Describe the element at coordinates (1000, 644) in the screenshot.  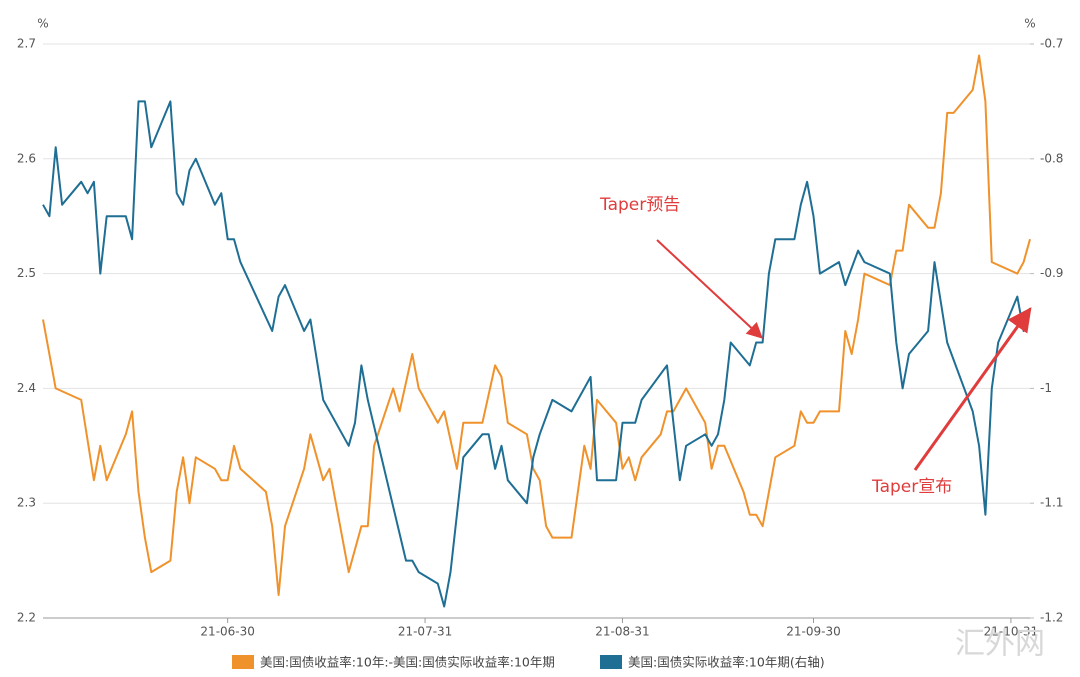
I see `watermark: 汇外网` at that location.